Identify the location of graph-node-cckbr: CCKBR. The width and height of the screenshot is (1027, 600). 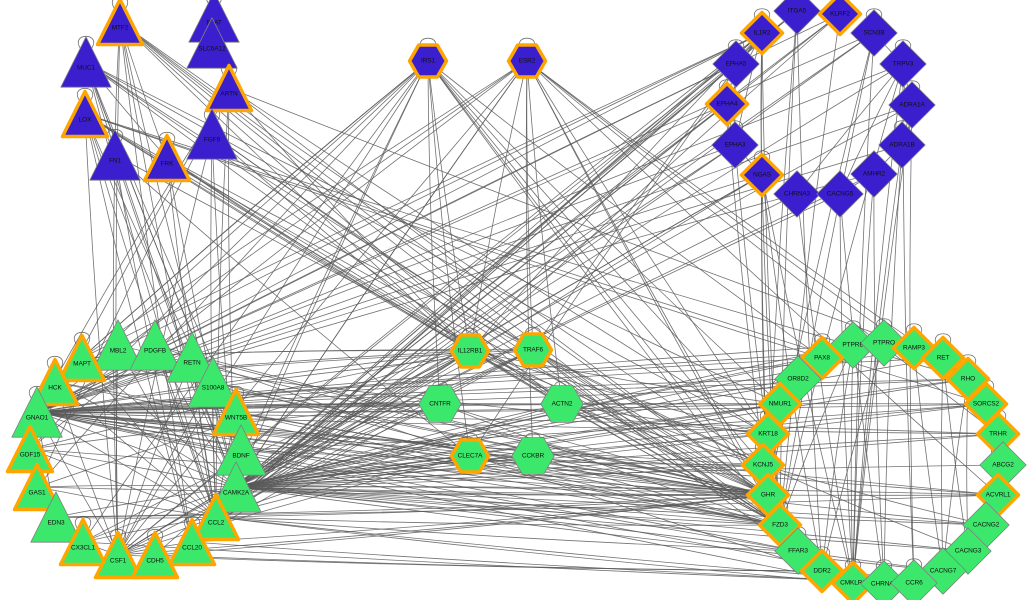
(533, 456).